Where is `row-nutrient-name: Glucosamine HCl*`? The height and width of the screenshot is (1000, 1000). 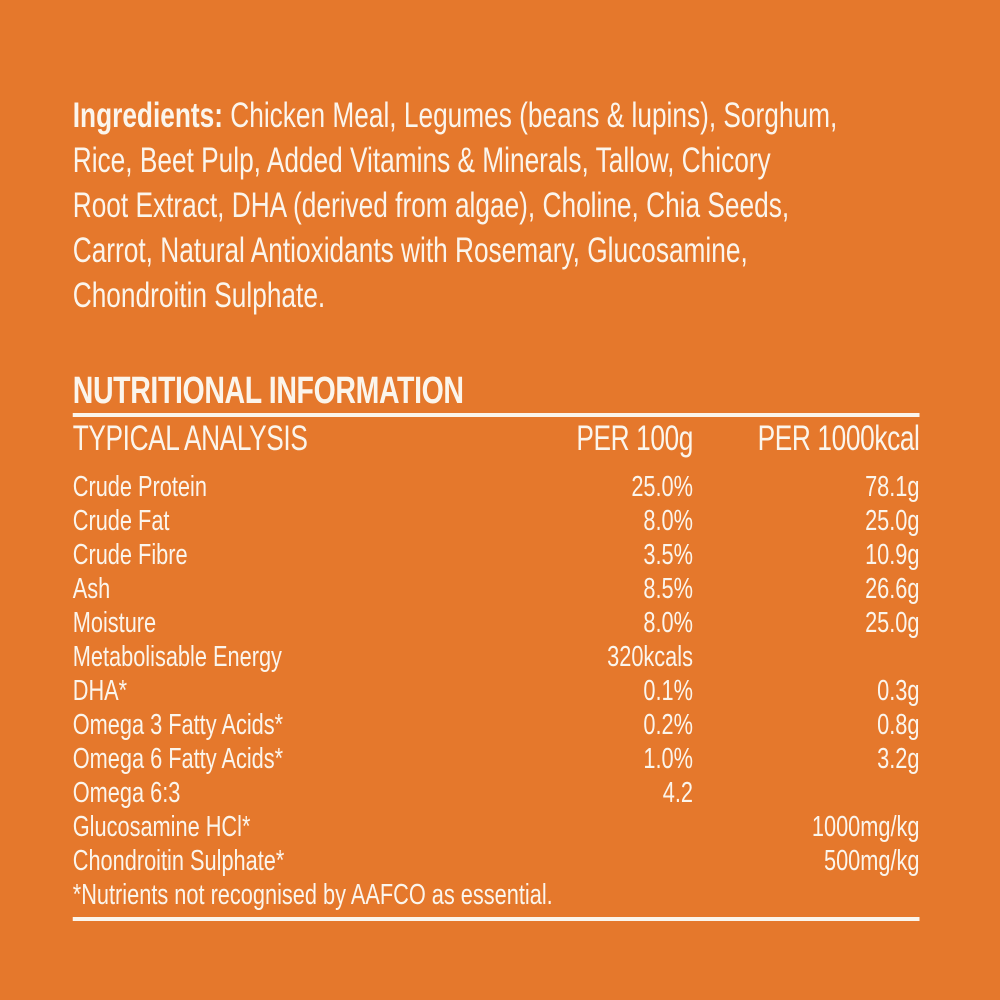
row-nutrient-name: Glucosamine HCl* is located at coordinates (161, 827).